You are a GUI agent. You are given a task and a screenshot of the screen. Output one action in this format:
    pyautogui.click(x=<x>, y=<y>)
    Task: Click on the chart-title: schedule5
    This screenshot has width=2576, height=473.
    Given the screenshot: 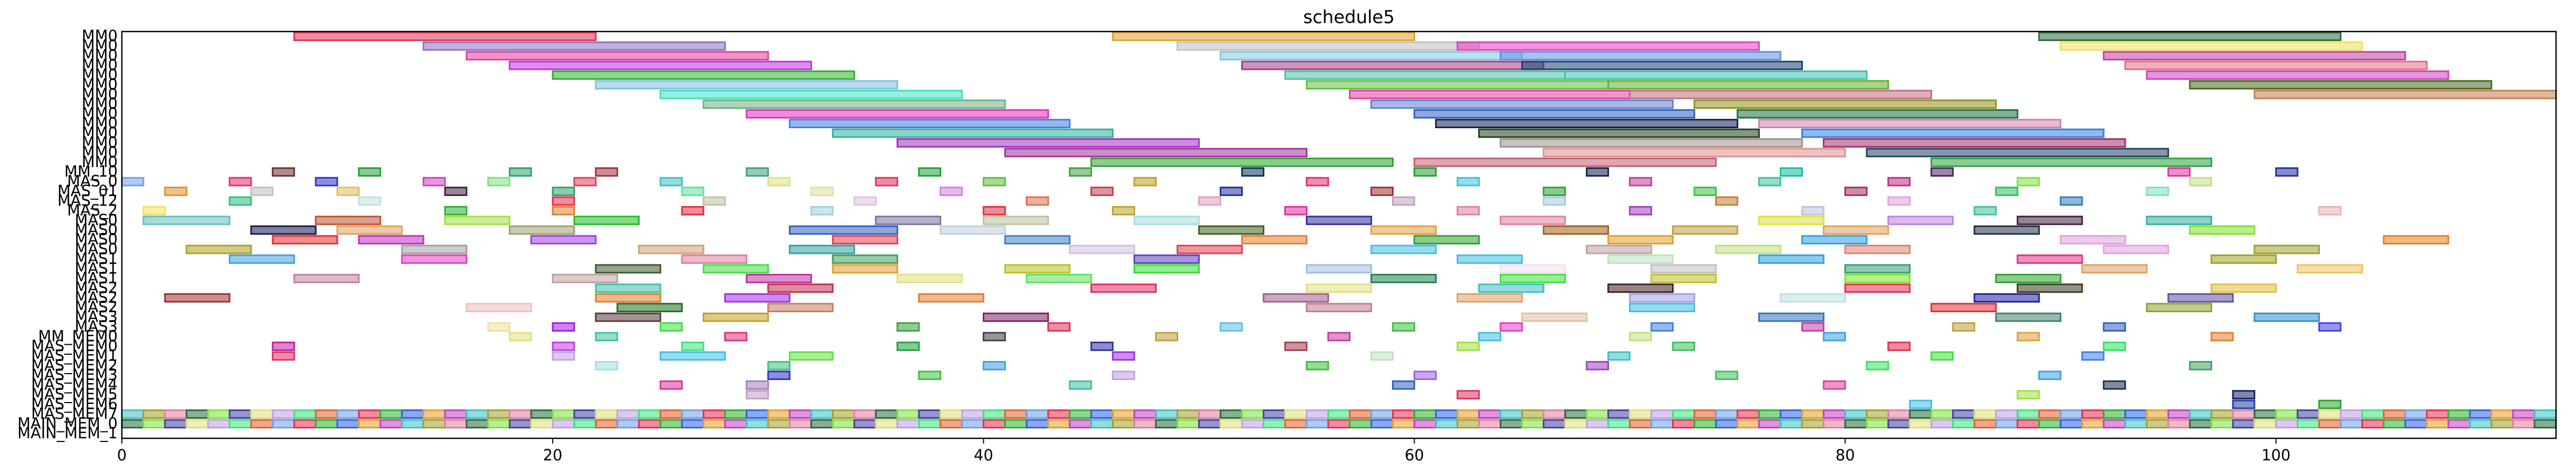 What is the action you would take?
    pyautogui.click(x=1349, y=17)
    